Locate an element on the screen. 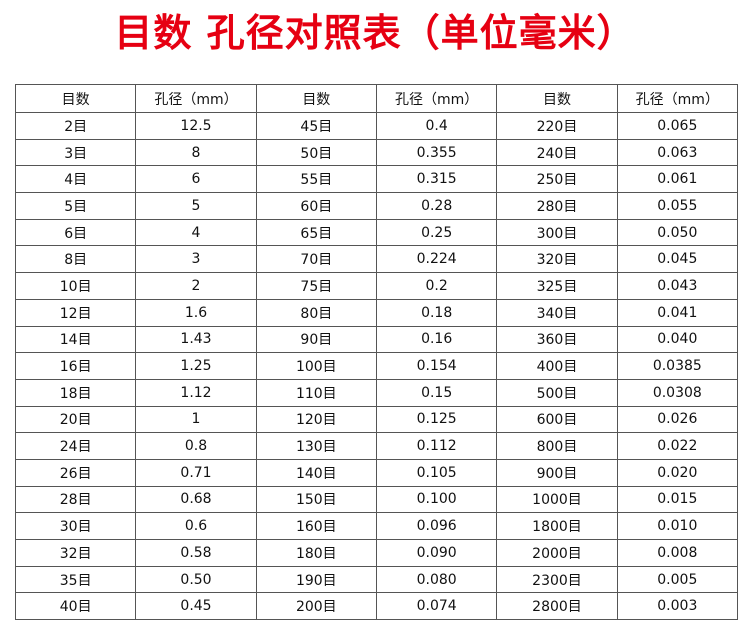  table-row: 40目 0.45 200目 0.074 2800目 0.003 is located at coordinates (376, 606).